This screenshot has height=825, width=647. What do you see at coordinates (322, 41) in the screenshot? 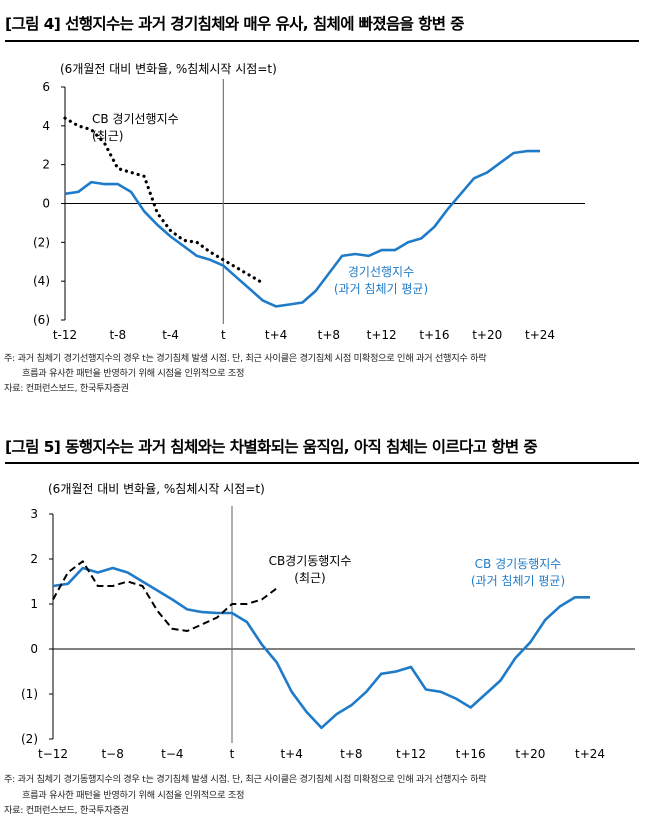
I see `figure-4-title-rule` at bounding box center [322, 41].